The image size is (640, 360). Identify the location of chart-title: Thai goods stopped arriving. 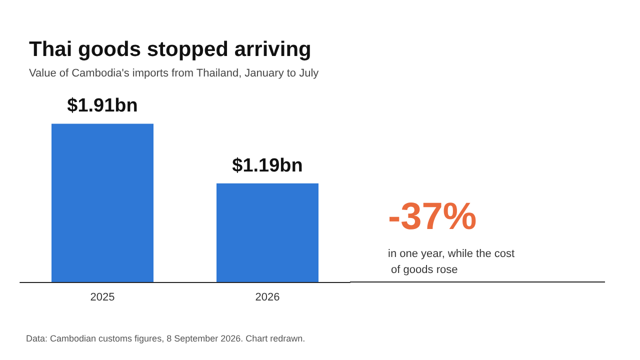
(170, 49).